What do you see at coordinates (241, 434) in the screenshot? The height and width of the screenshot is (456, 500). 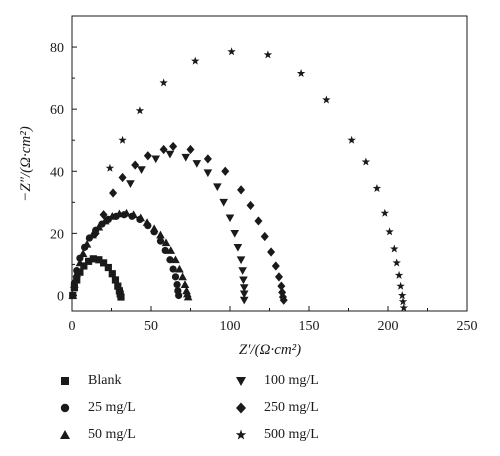 I see `star-marker-icon` at bounding box center [241, 434].